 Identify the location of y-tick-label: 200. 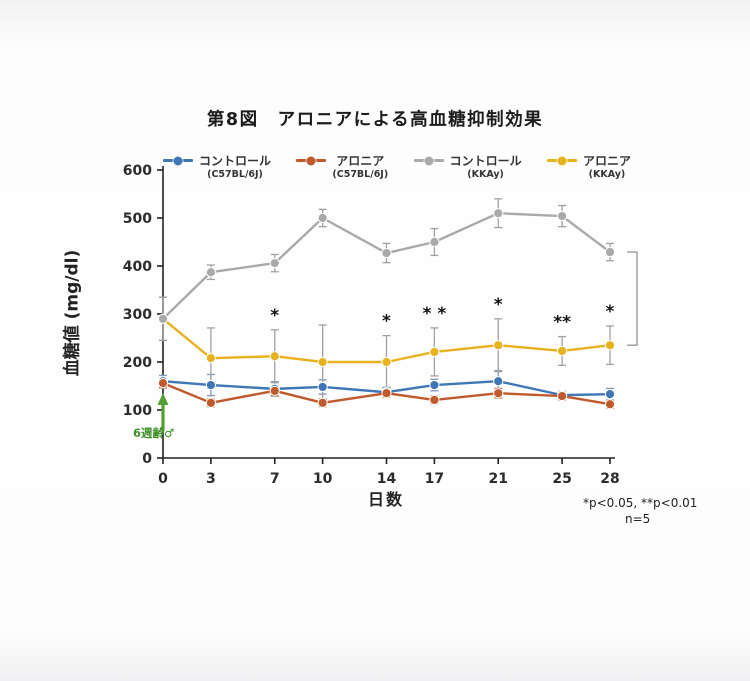
(137, 363).